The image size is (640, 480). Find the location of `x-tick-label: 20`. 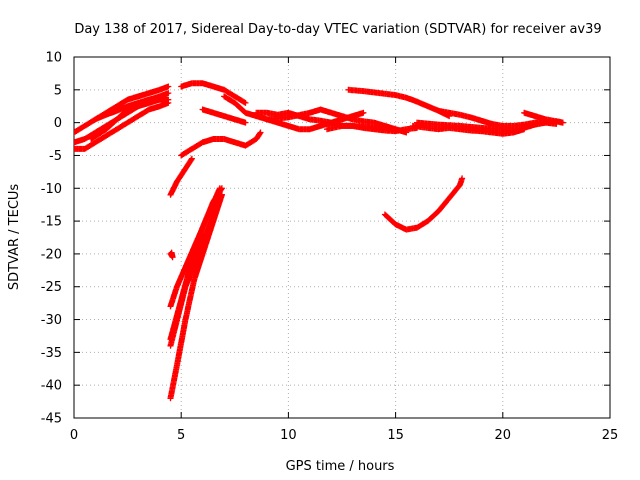

x-tick-label: 20 is located at coordinates (503, 435).